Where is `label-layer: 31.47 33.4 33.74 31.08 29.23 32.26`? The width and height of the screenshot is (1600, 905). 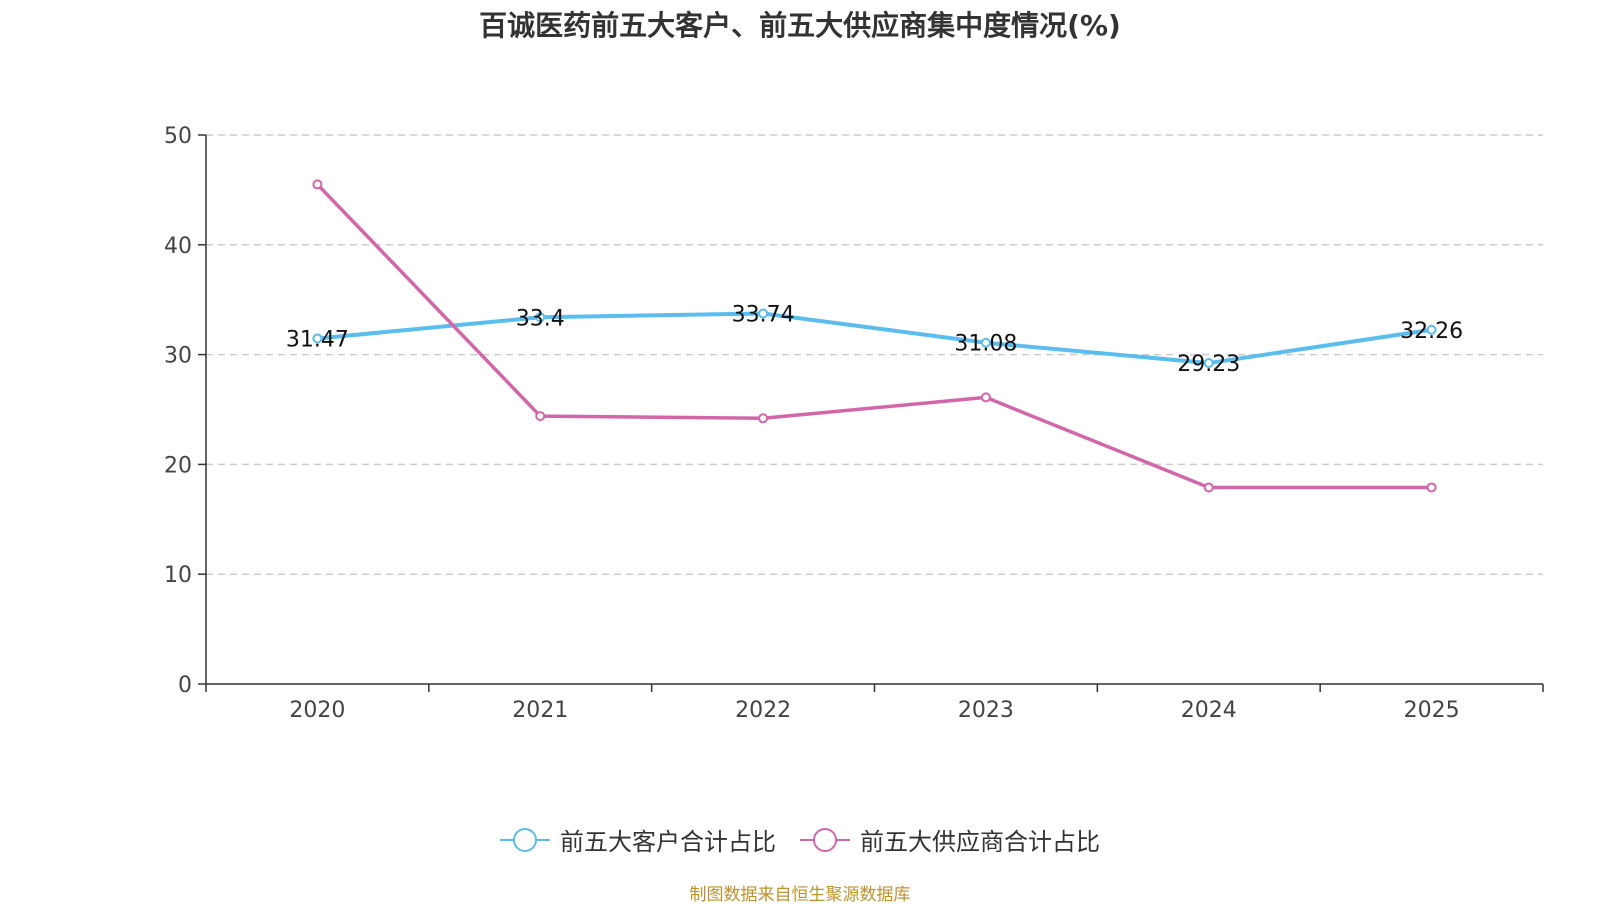 label-layer: 31.47 33.4 33.74 31.08 29.23 32.26 is located at coordinates (874, 340).